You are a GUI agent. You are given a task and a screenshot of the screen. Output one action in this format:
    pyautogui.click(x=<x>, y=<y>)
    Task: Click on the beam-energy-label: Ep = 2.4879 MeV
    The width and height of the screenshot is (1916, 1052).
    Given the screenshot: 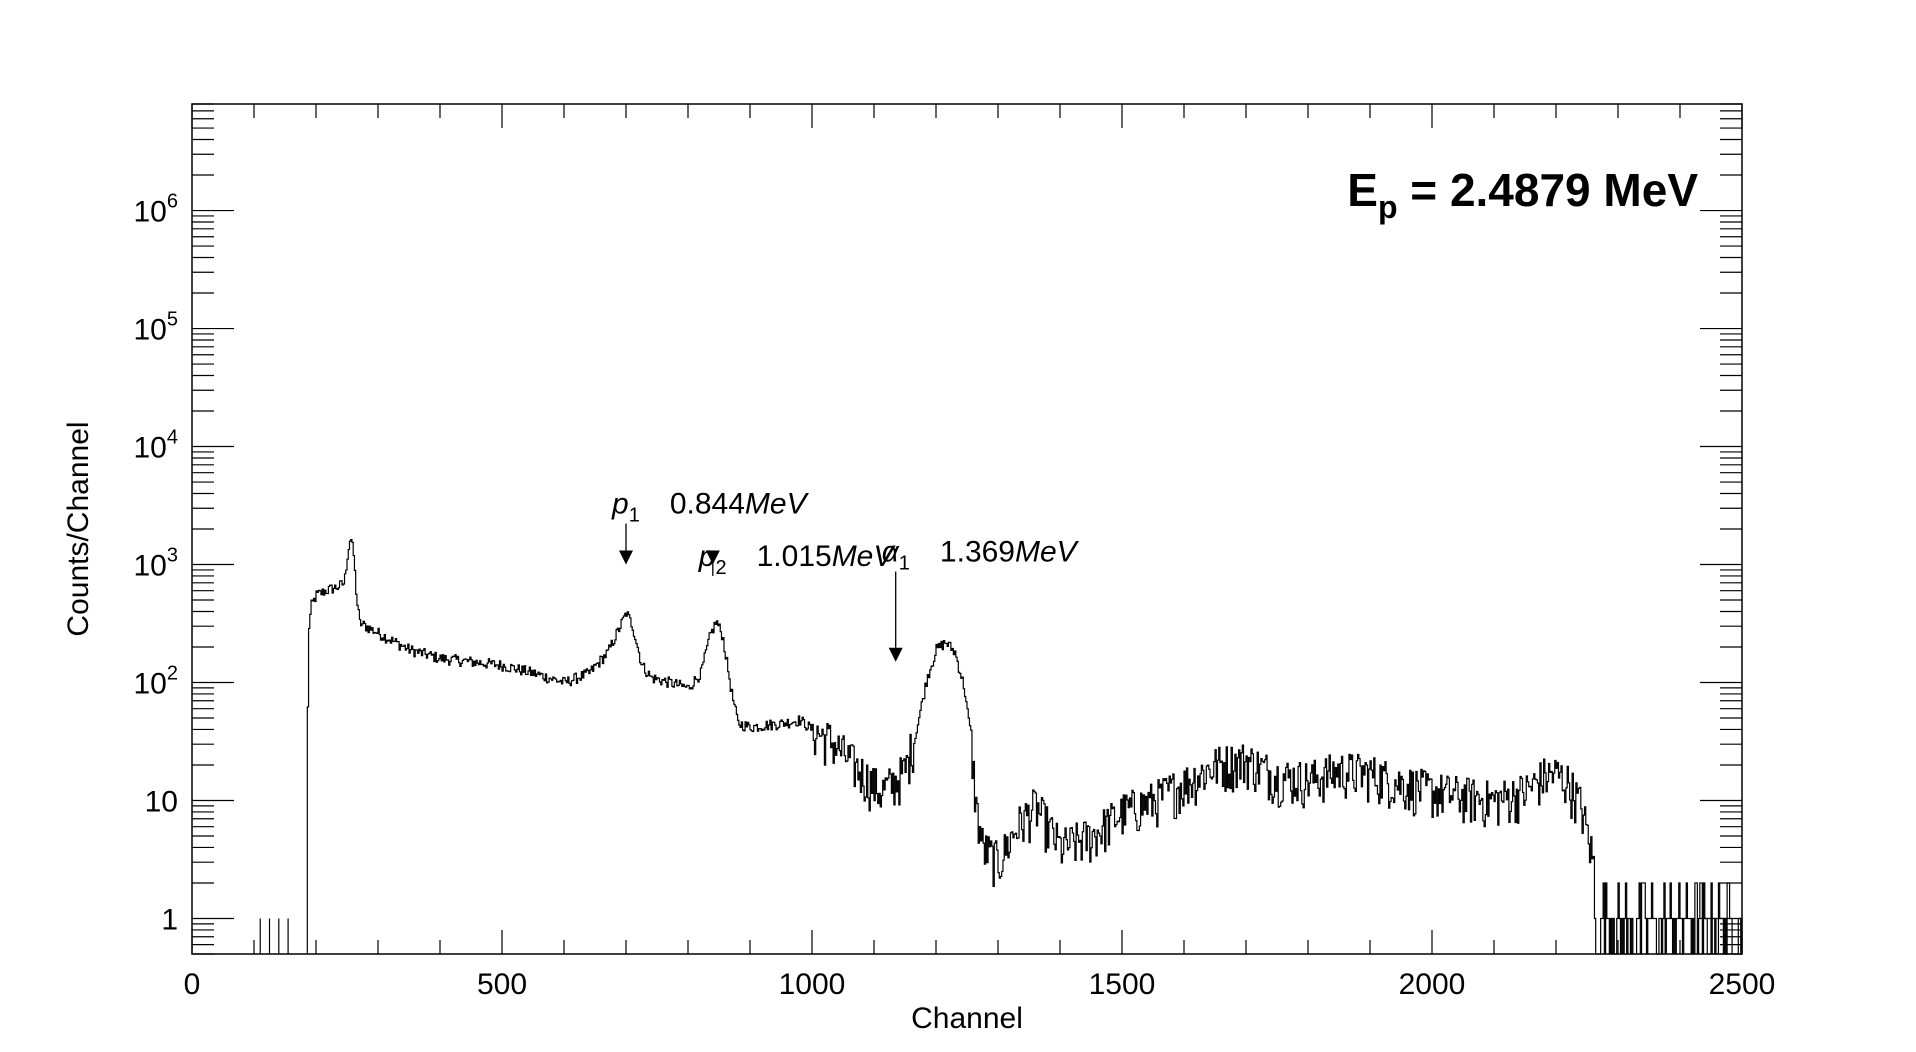 What is the action you would take?
    pyautogui.click(x=1522, y=194)
    